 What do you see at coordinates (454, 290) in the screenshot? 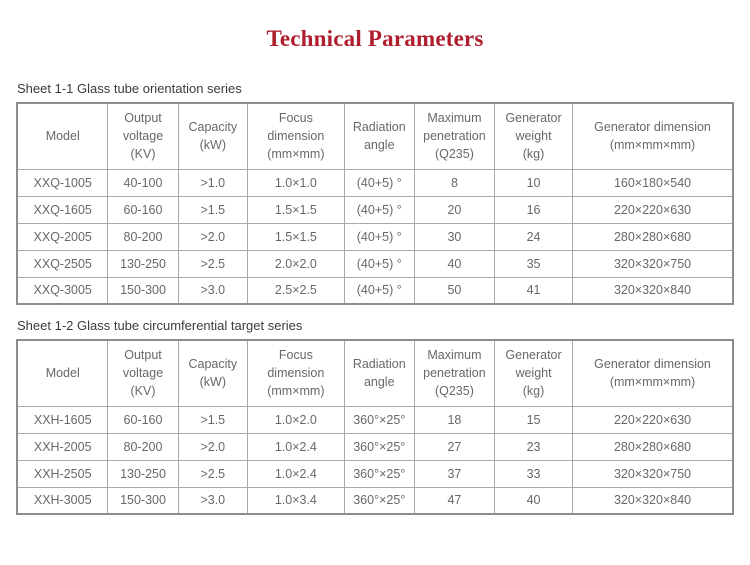
I see `table-cell: 50` at bounding box center [454, 290].